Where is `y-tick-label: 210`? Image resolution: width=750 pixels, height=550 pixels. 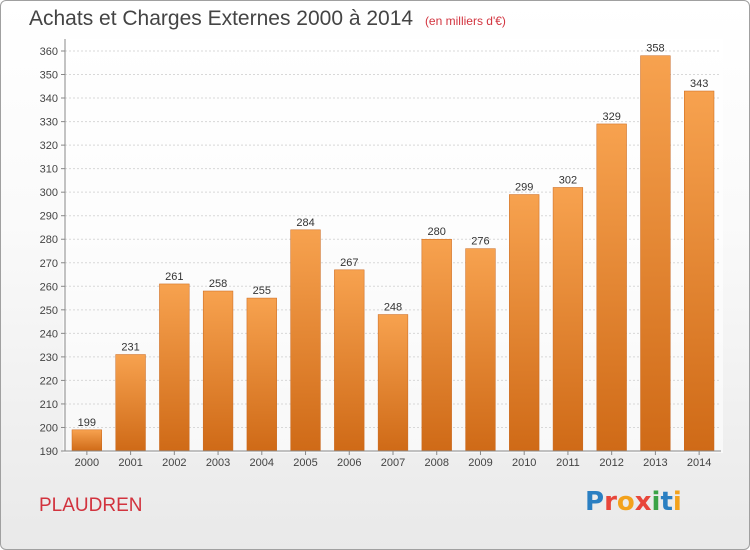 y-tick-label: 210 is located at coordinates (49, 405).